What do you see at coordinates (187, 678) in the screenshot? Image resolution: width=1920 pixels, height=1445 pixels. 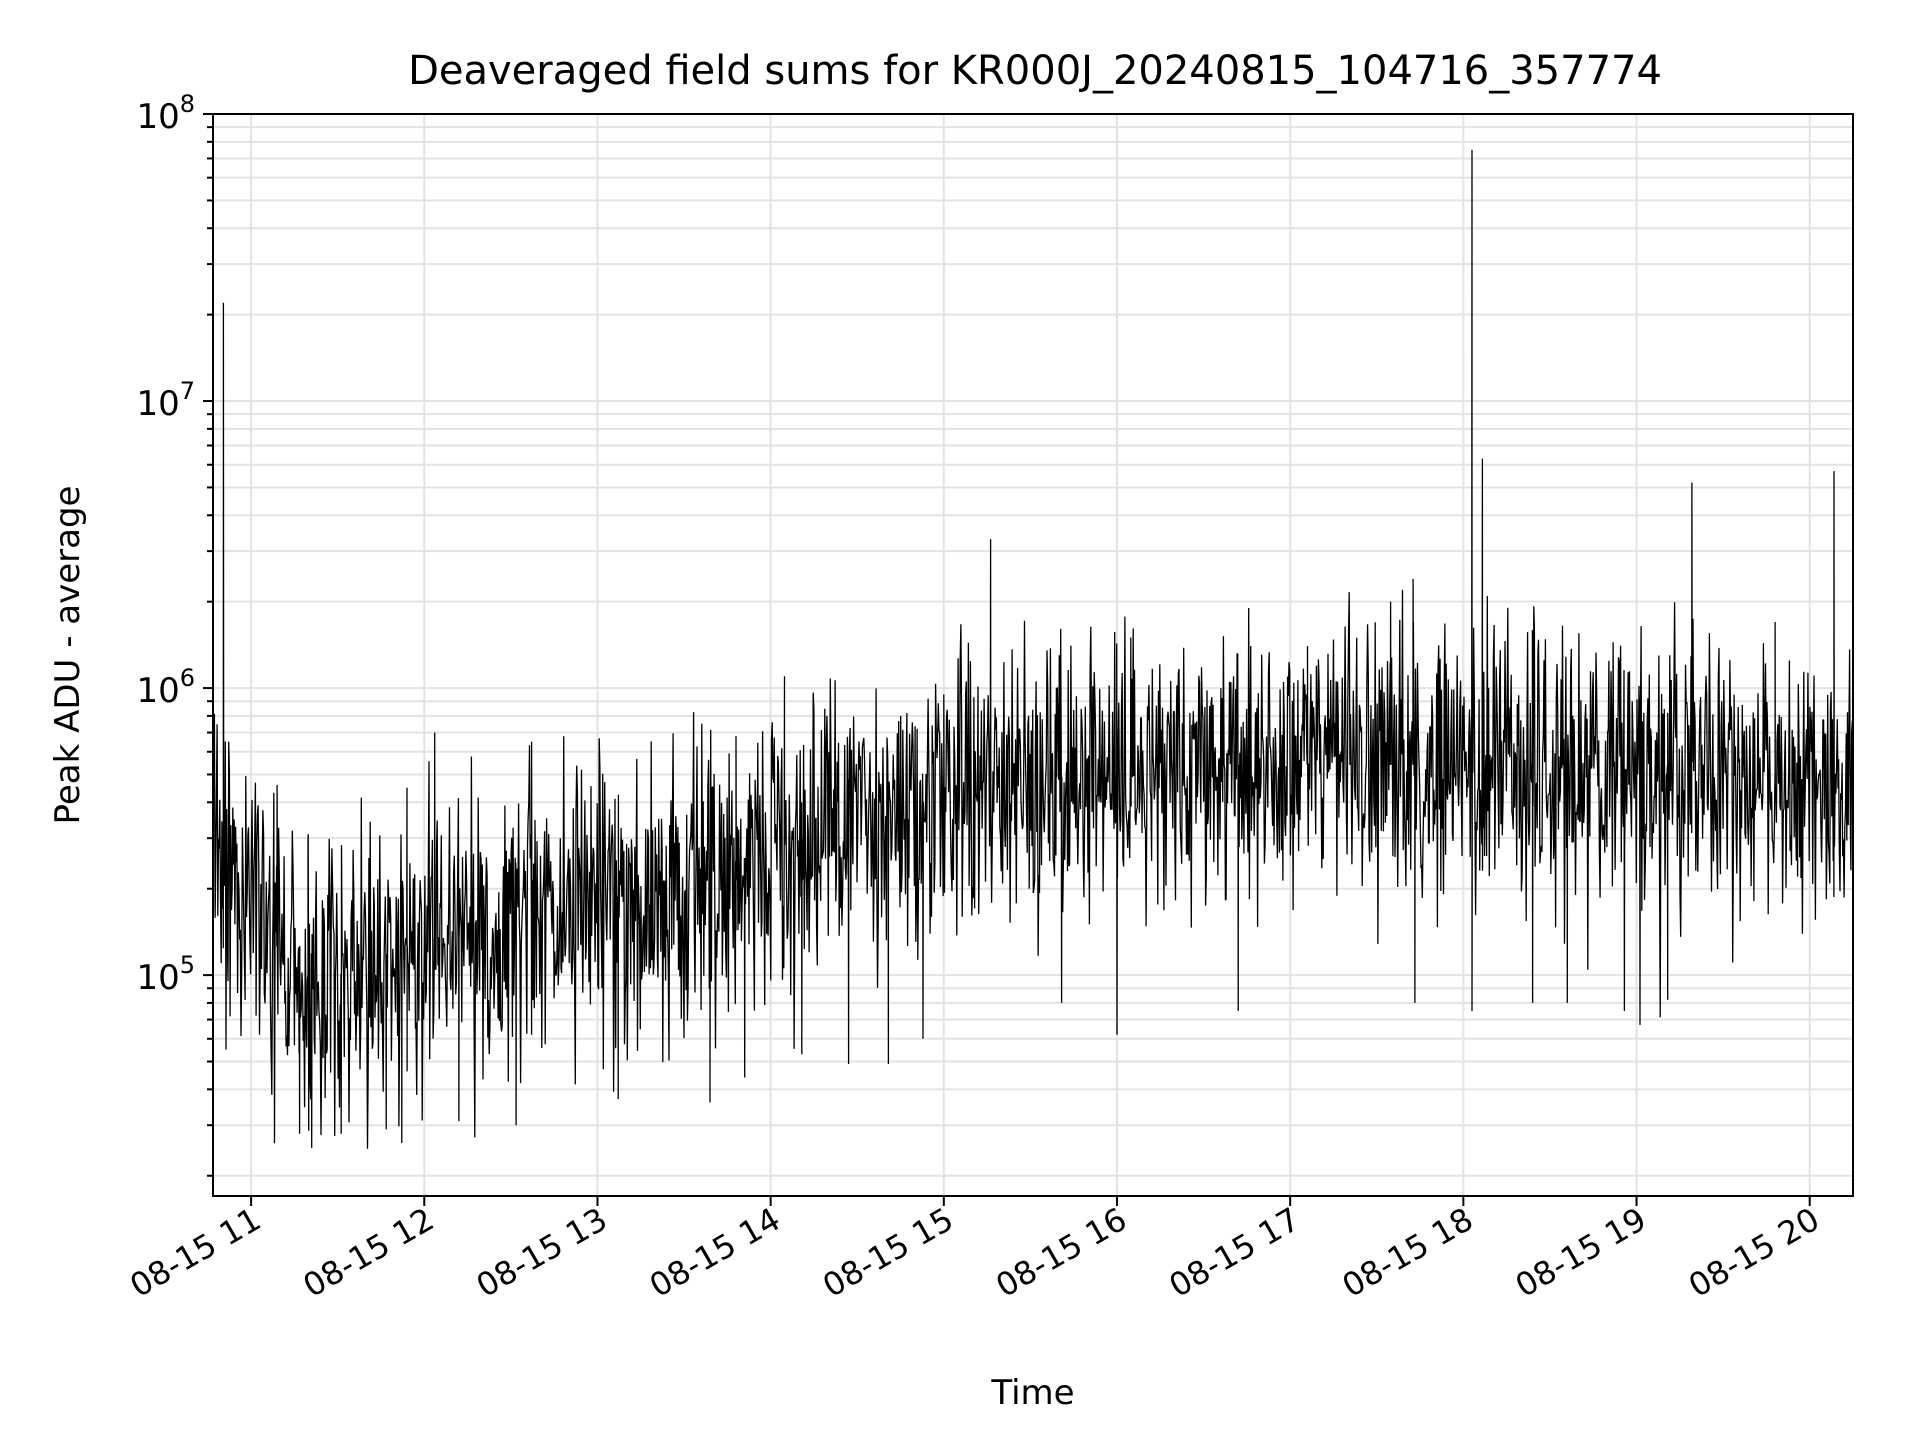 I see `y-tick-exponent: 6` at bounding box center [187, 678].